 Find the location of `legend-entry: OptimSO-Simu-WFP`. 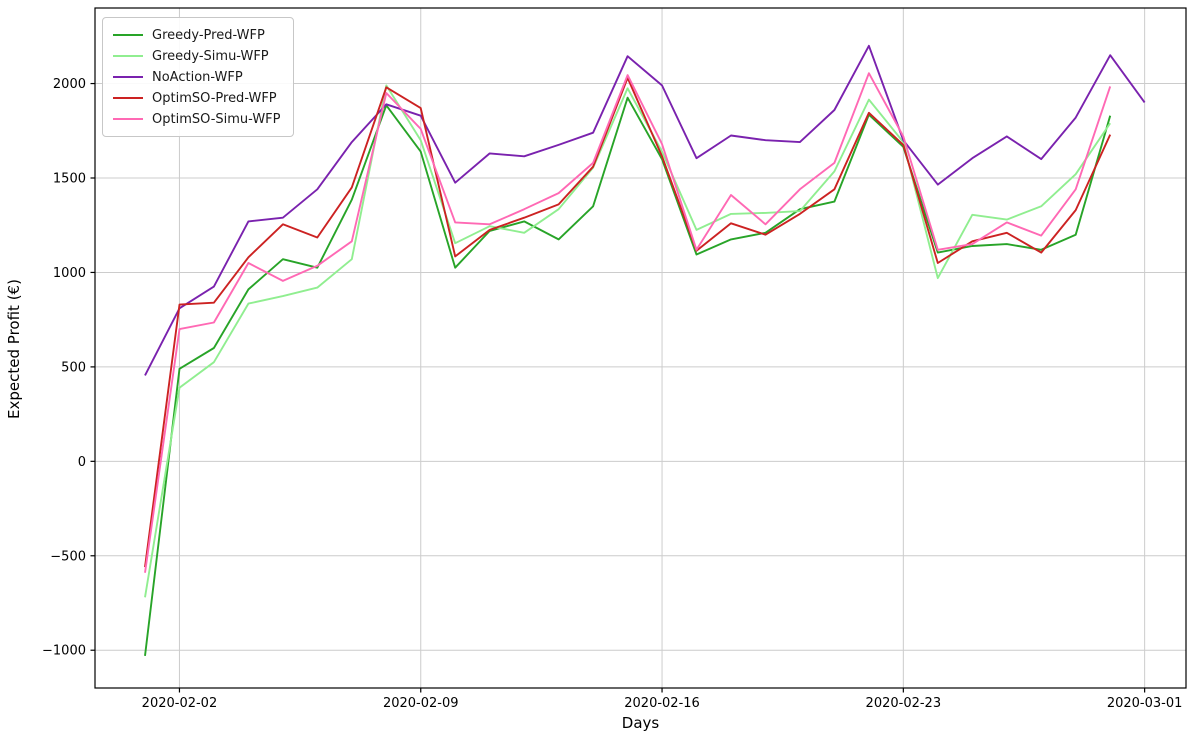

legend-entry: OptimSO-Simu-WFP is located at coordinates (197, 119).